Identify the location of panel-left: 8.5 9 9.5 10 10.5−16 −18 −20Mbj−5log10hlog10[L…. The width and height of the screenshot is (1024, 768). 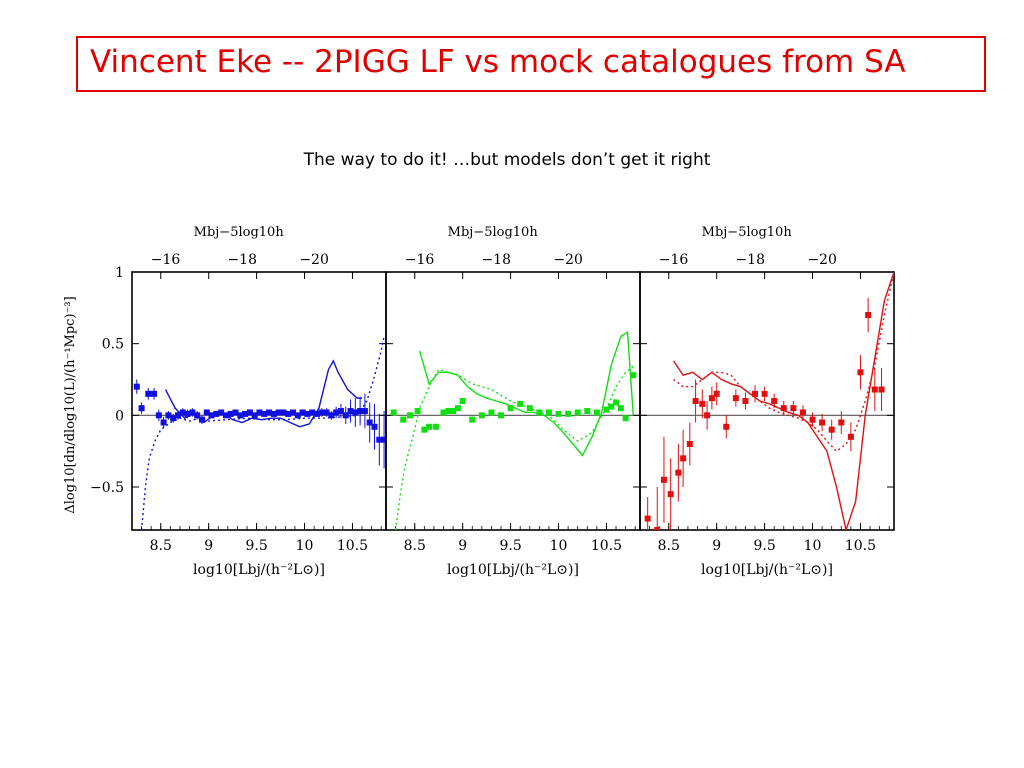
(238, 401).